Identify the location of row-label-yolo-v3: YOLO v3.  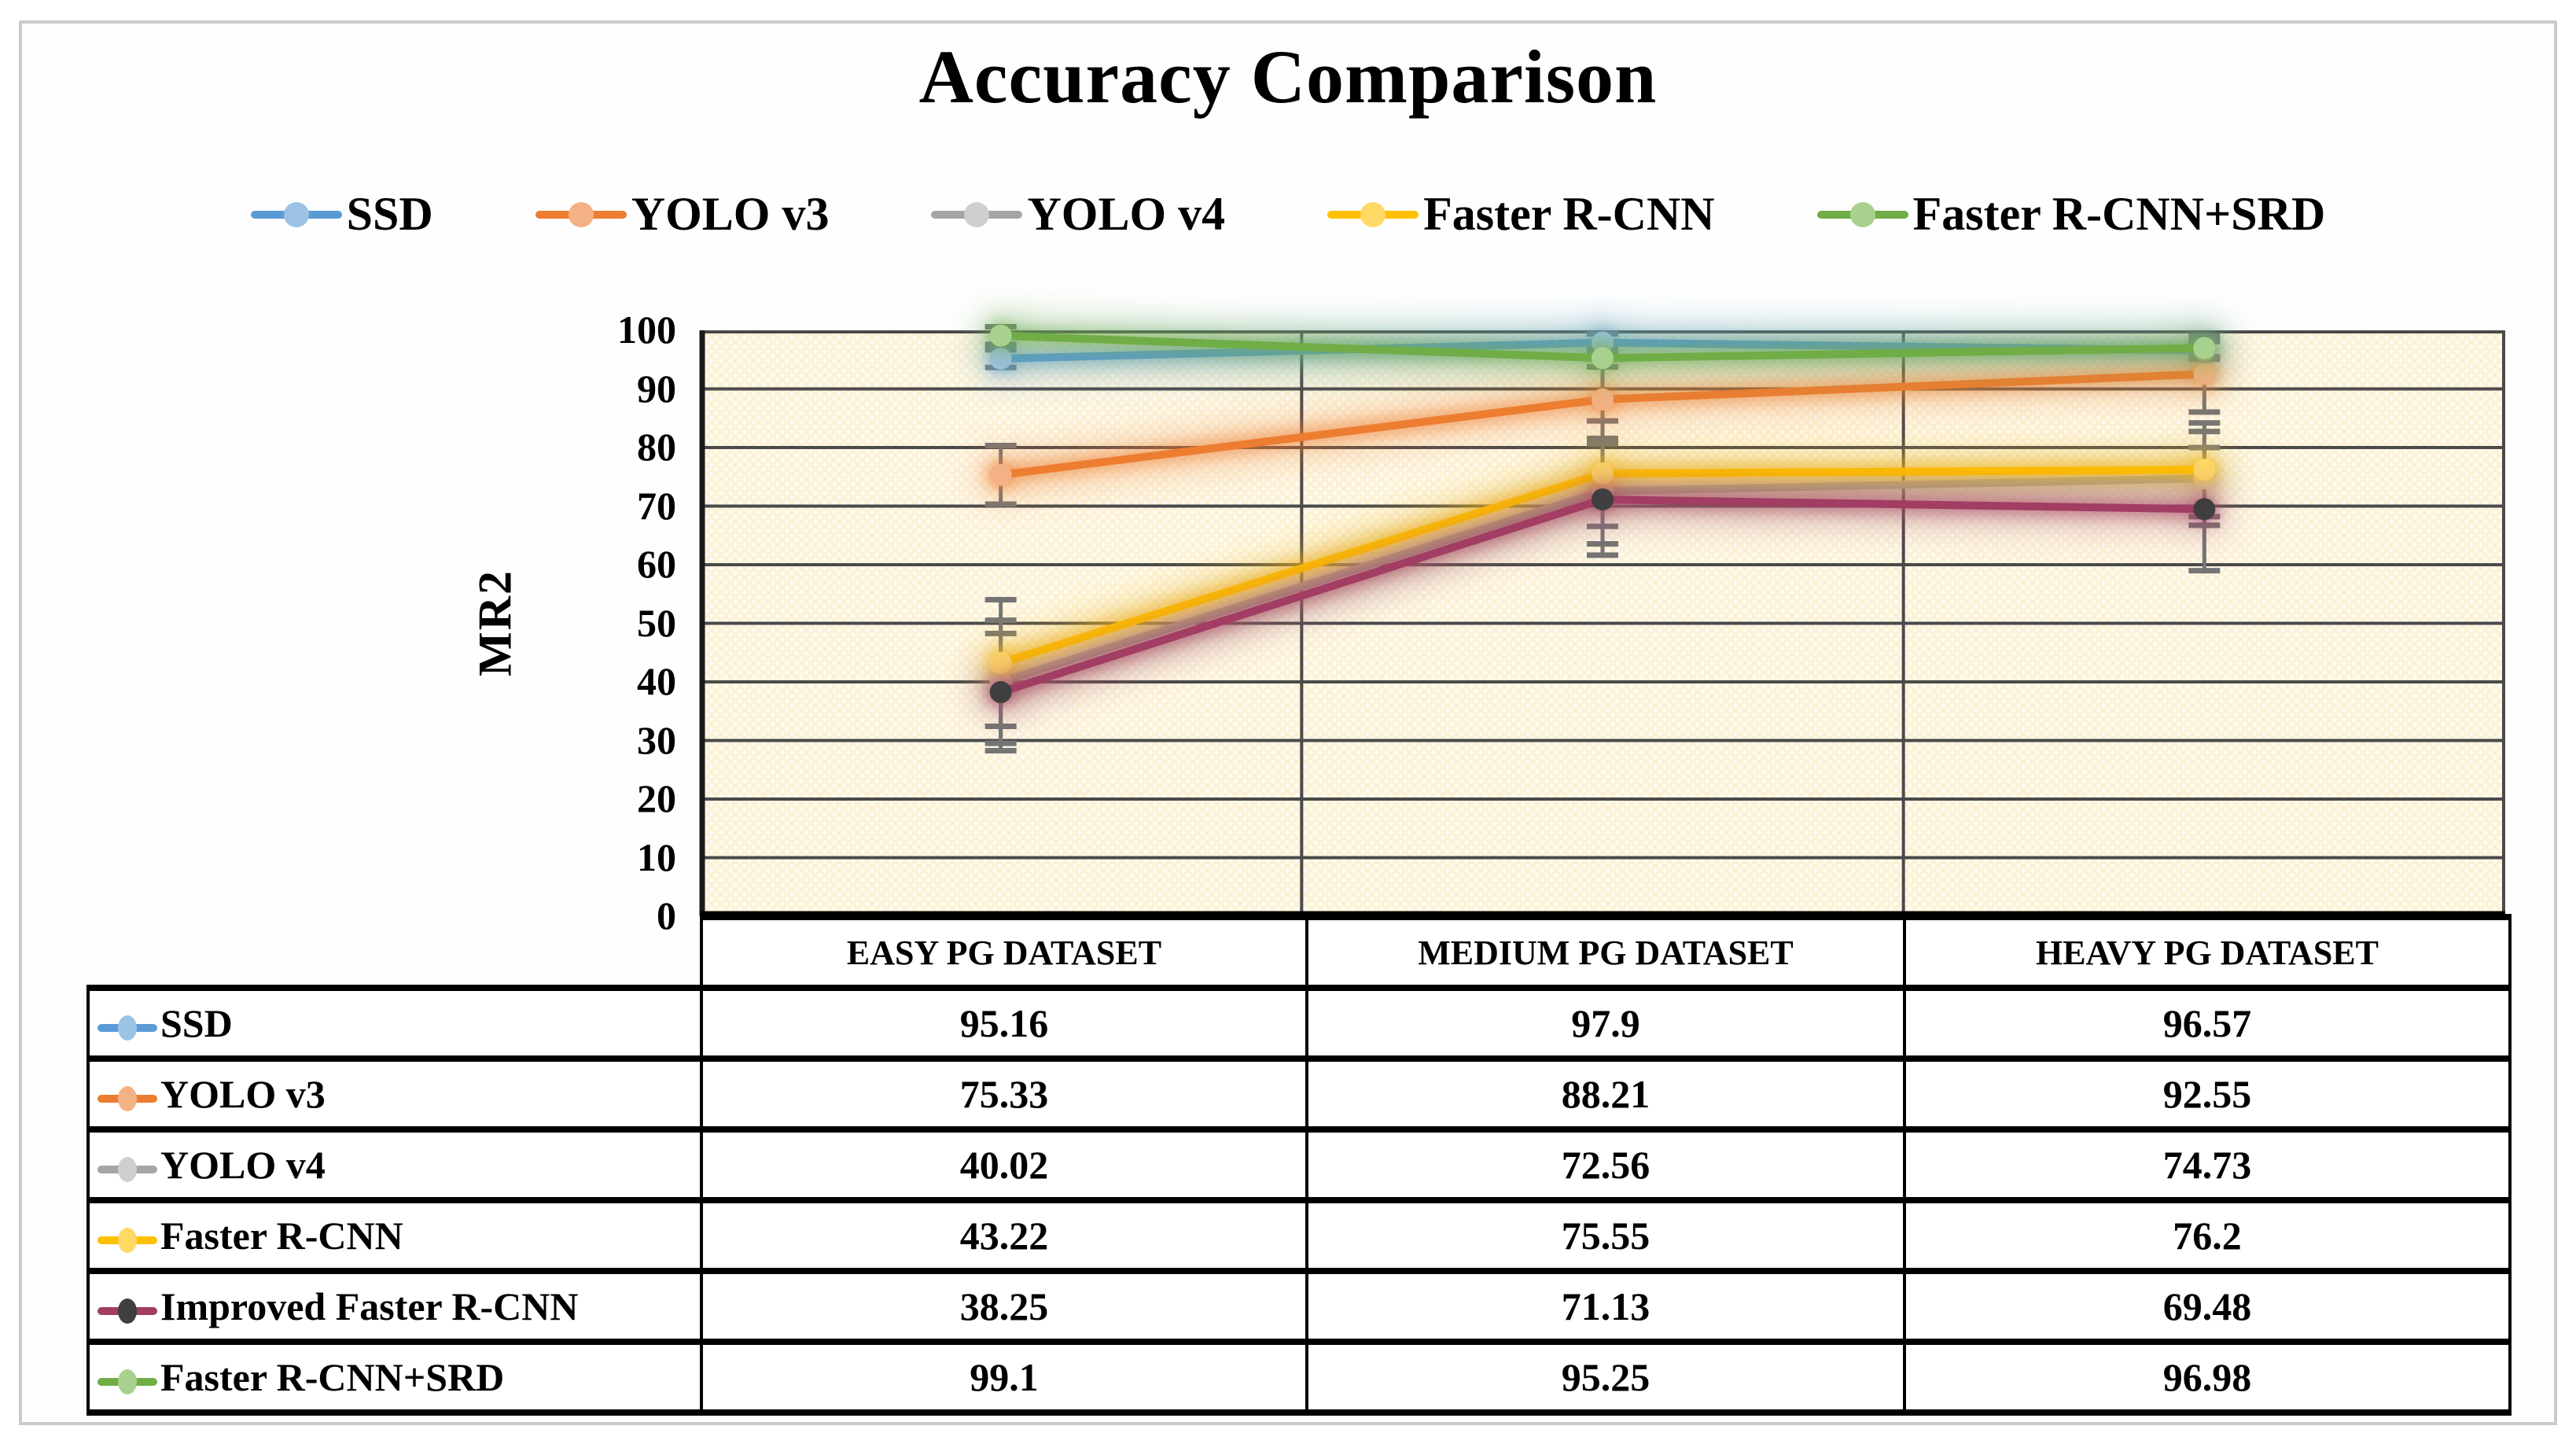
(394, 1094).